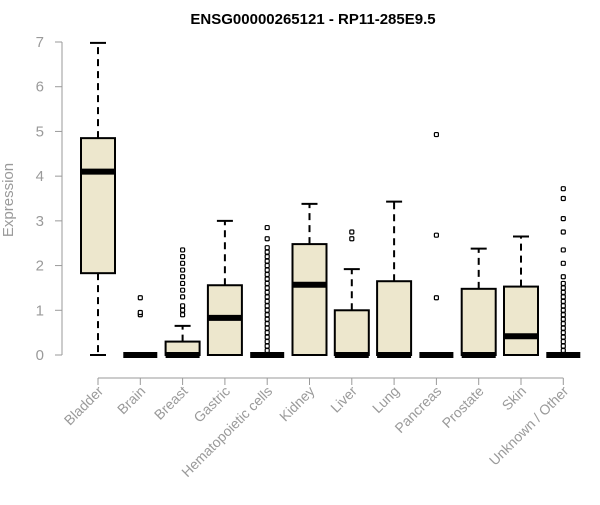 Image resolution: width=600 pixels, height=505 pixels. I want to click on y-axis-label: Expression, so click(8, 200).